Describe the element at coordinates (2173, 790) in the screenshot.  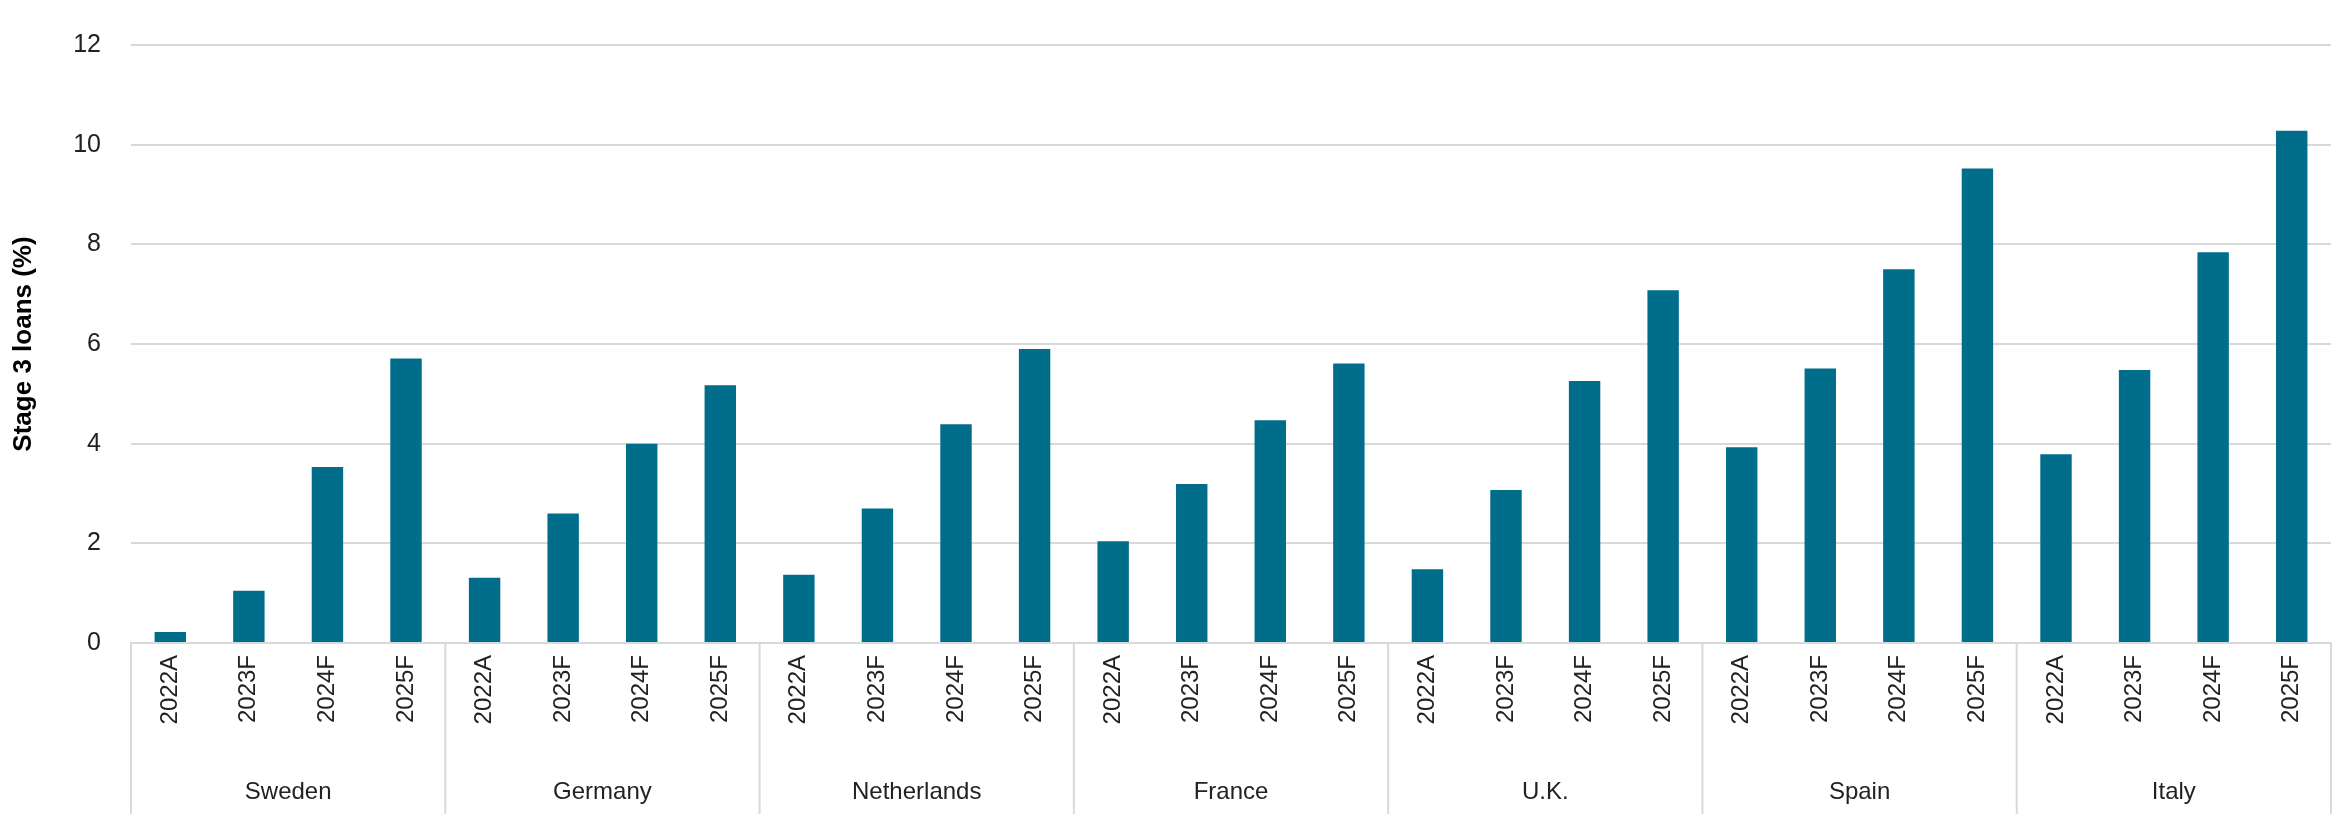
I see `text: Italy` at that location.